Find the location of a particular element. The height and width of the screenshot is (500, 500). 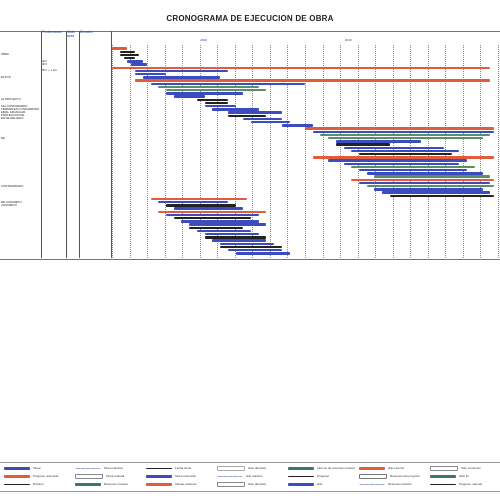

table-row: CONCRETO is located at coordinates (55, 205).